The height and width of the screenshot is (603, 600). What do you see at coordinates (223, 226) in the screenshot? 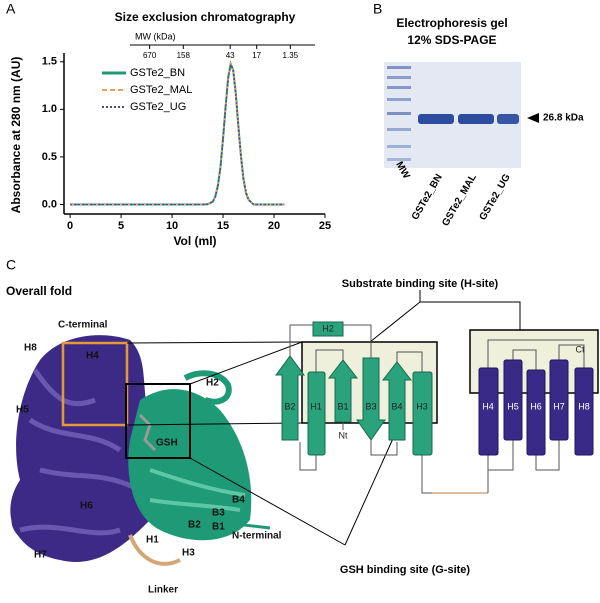
I see `x-tick-label: 15` at bounding box center [223, 226].